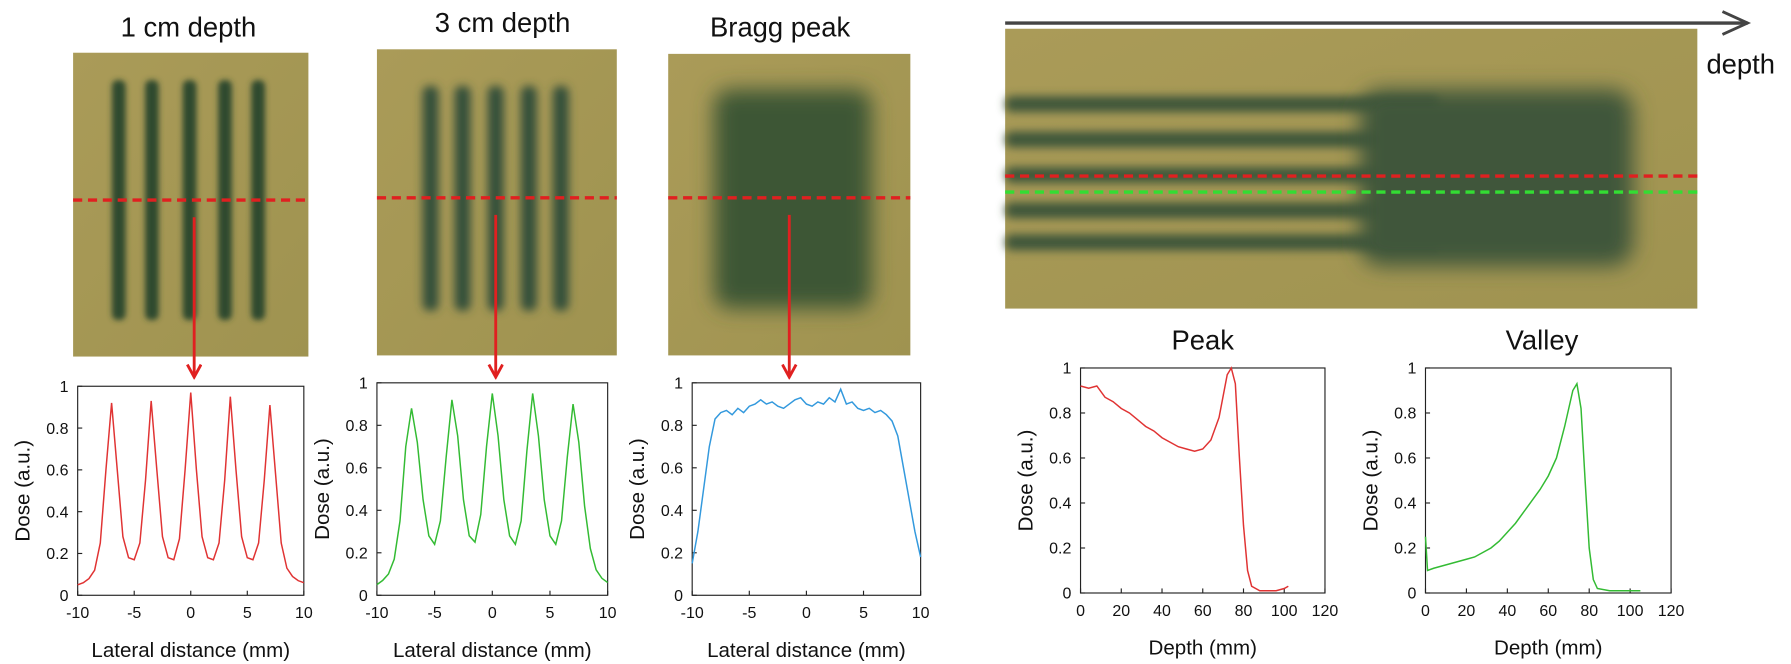 Image resolution: width=1791 pixels, height=664 pixels. Describe the element at coordinates (1740, 63) in the screenshot. I see `arrow-label: depth` at that location.